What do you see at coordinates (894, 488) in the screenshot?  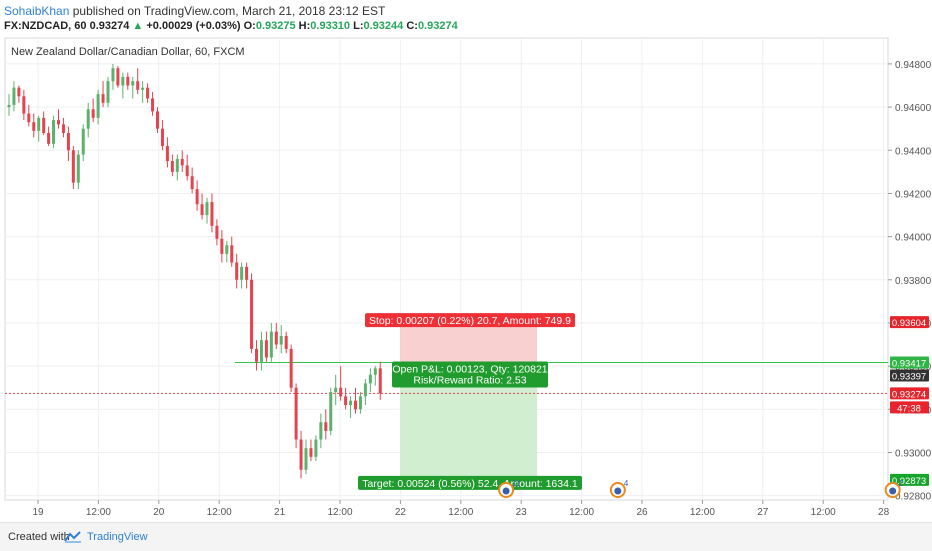 I see `event-marker: 2` at bounding box center [894, 488].